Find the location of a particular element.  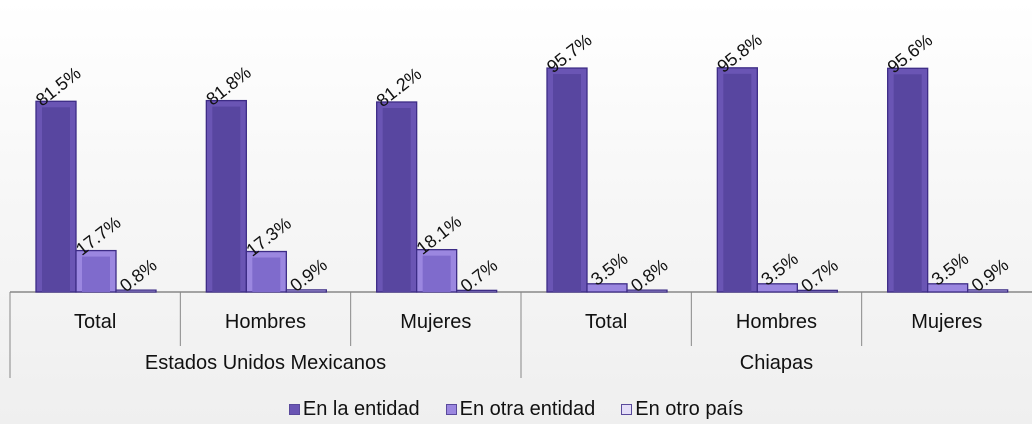

legend-label-en-otro-pais: En otro país is located at coordinates (689, 409).